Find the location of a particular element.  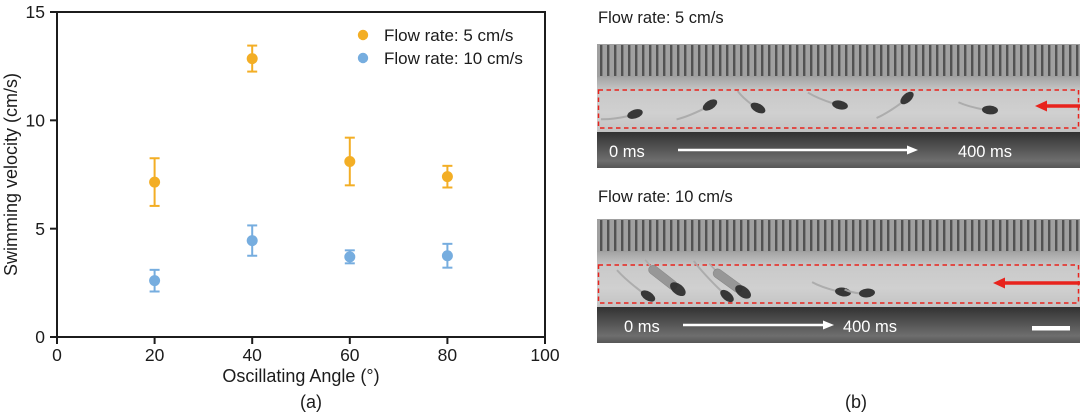

video-frame-strip-10cms: 0 ms 400 ms is located at coordinates (838, 281).